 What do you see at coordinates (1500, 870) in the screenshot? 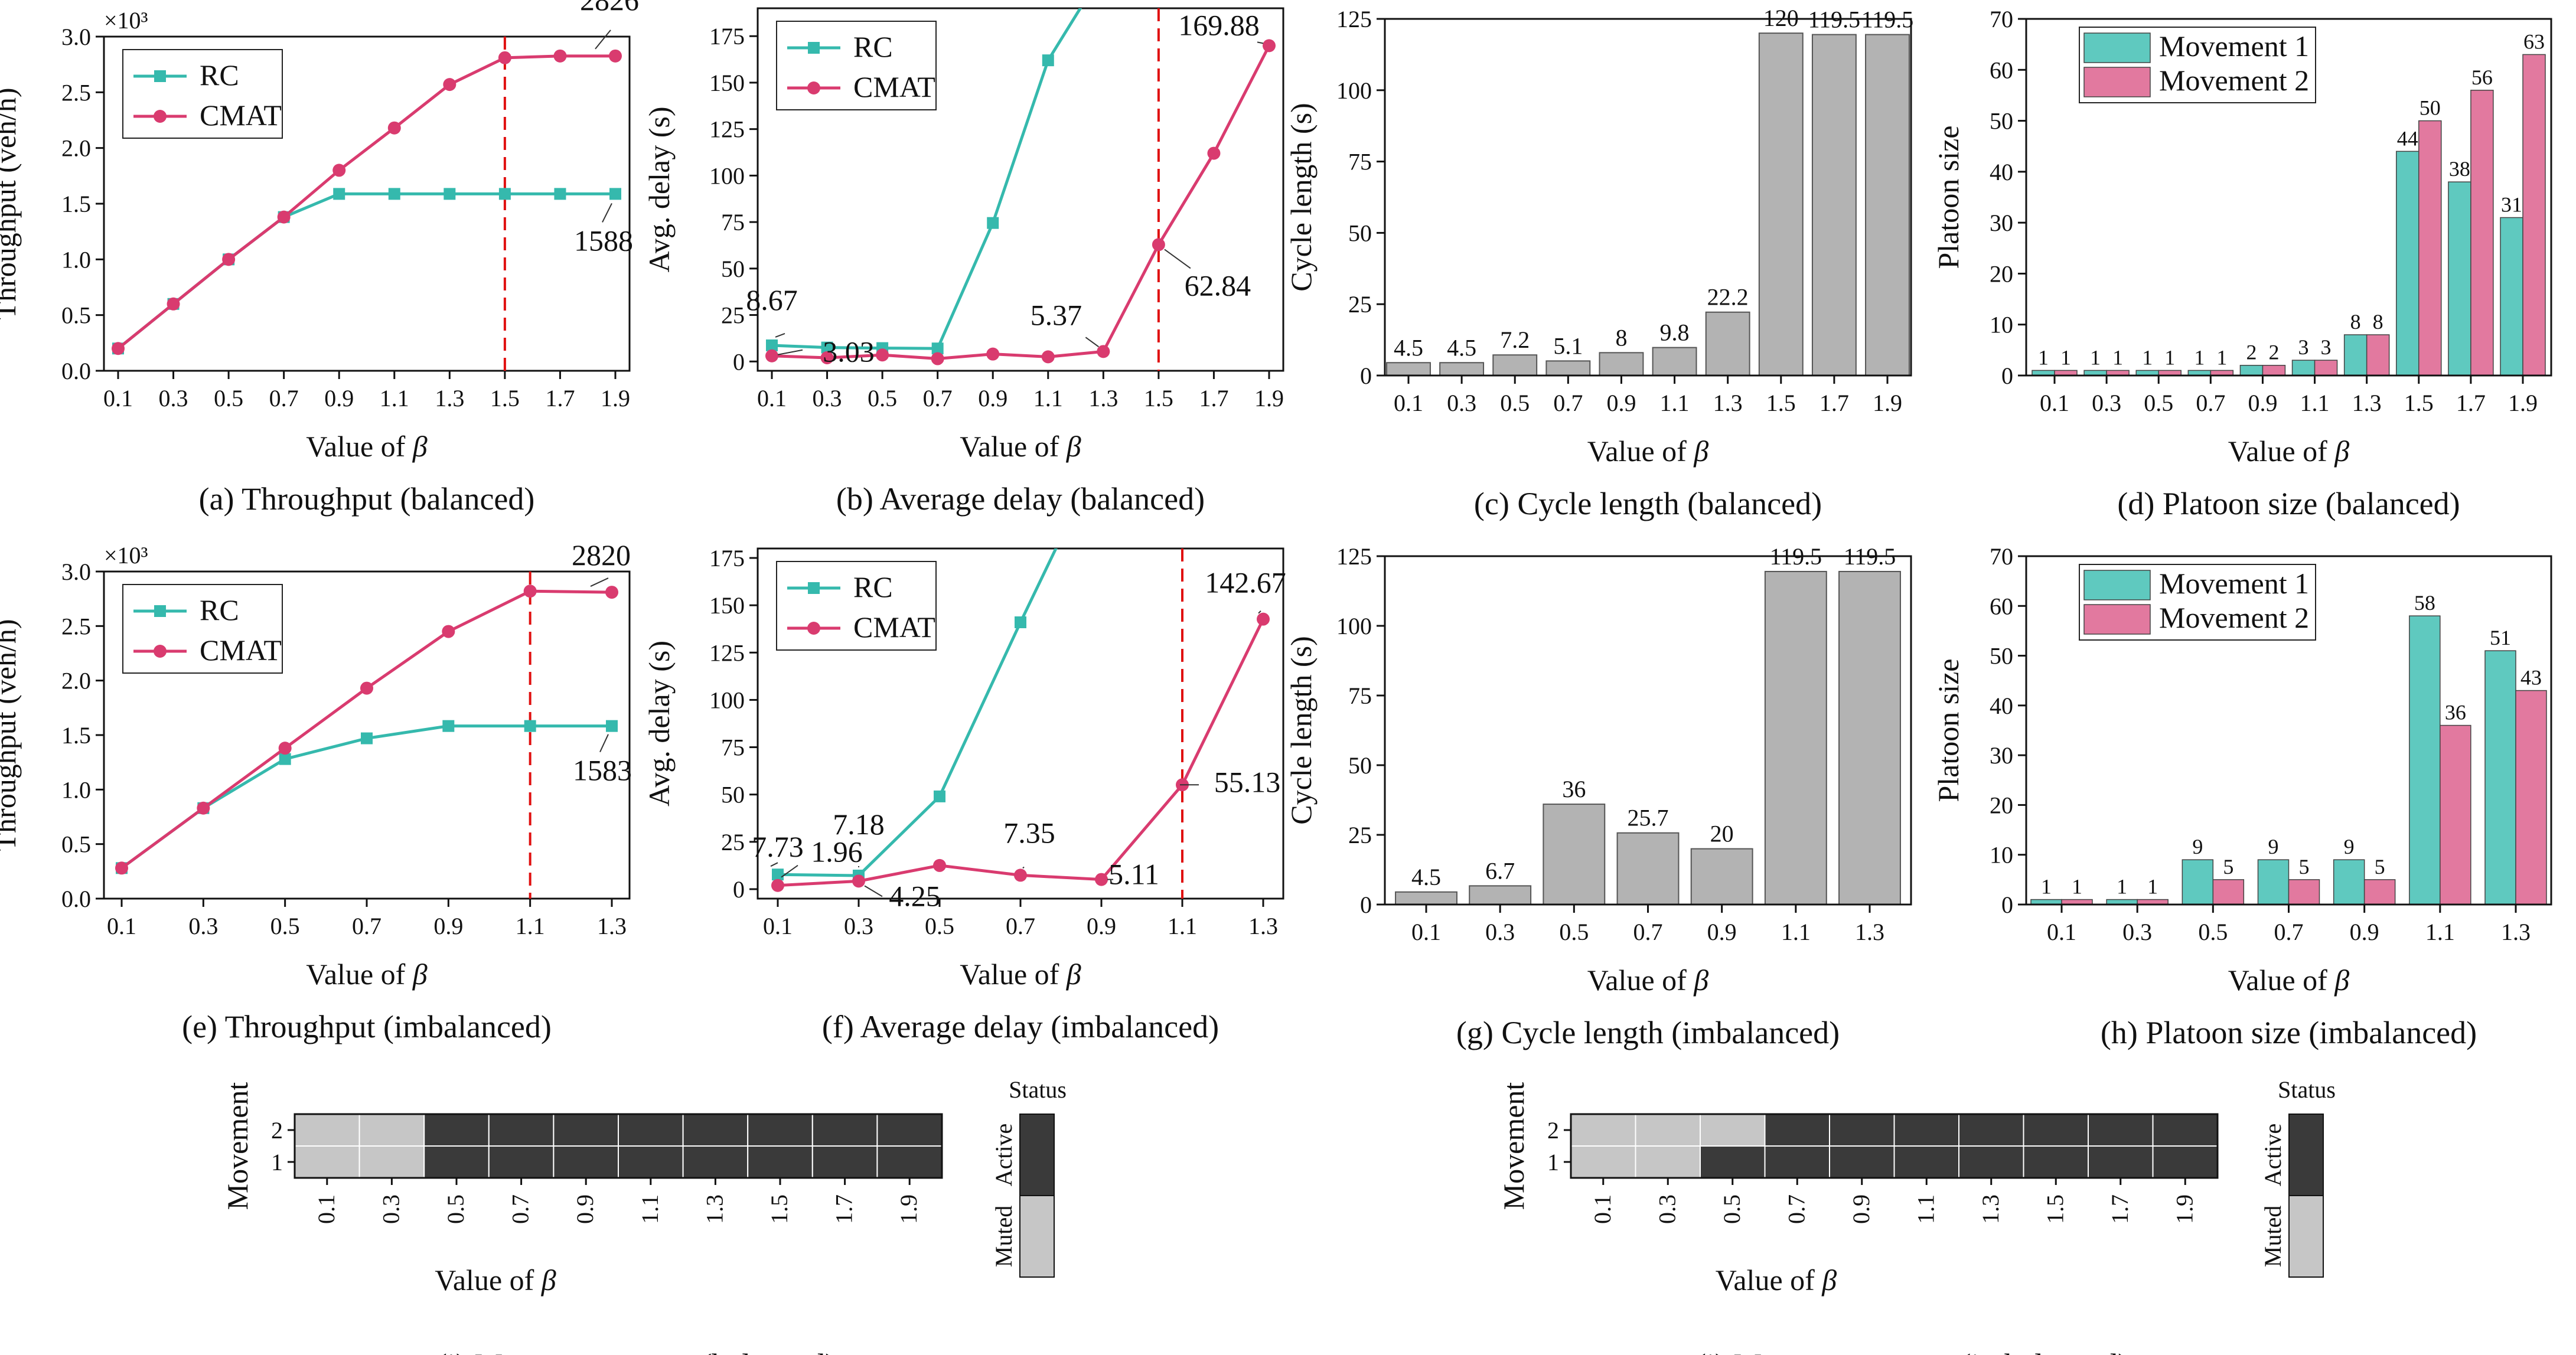
I see `bar-value-label: 6.7` at bounding box center [1500, 870].